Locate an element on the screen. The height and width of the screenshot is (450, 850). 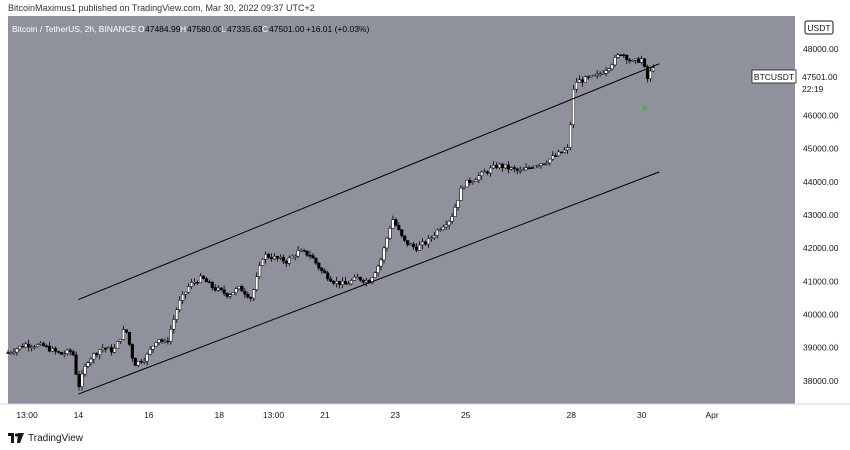
price-tag-price: 47501.00 is located at coordinates (820, 77).